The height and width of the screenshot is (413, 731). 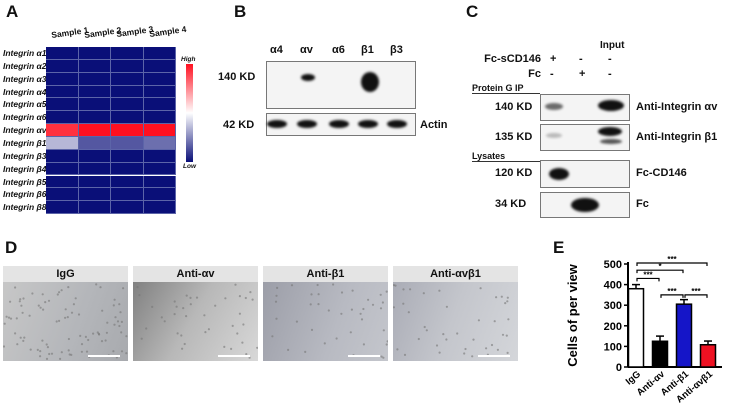 What do you see at coordinates (195, 313) in the screenshot?
I see `micrograph: Anti-αv` at bounding box center [195, 313].